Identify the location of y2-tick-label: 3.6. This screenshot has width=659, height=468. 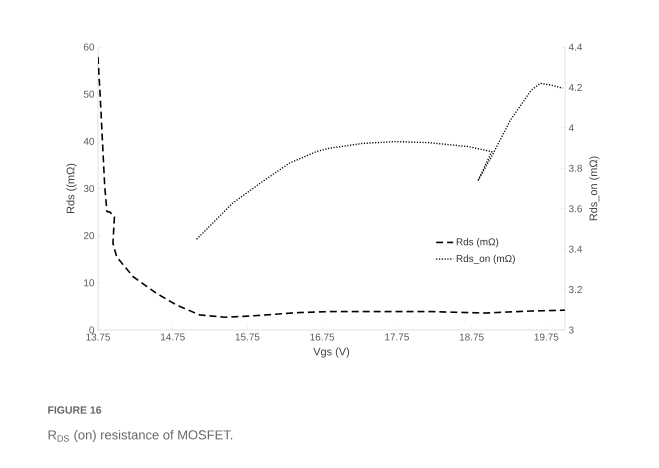
(575, 208).